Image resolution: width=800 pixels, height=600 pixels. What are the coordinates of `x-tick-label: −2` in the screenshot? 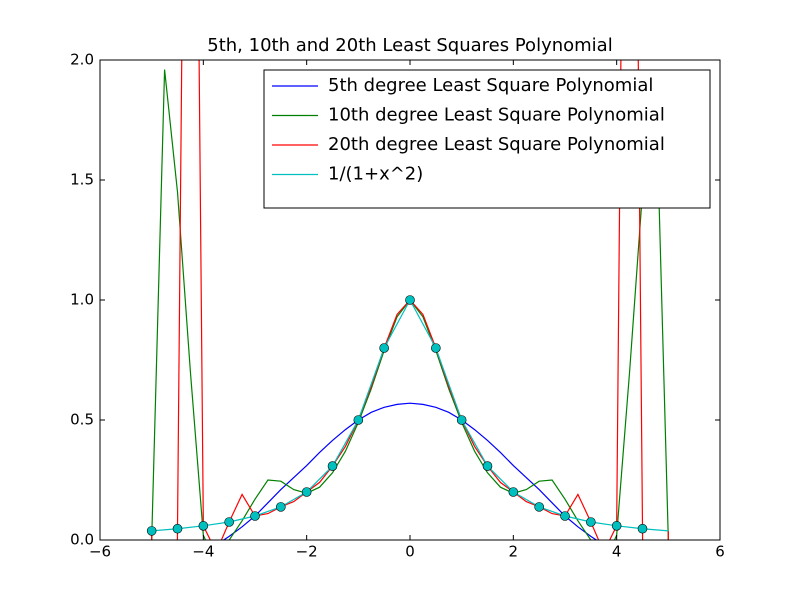 It's located at (307, 552).